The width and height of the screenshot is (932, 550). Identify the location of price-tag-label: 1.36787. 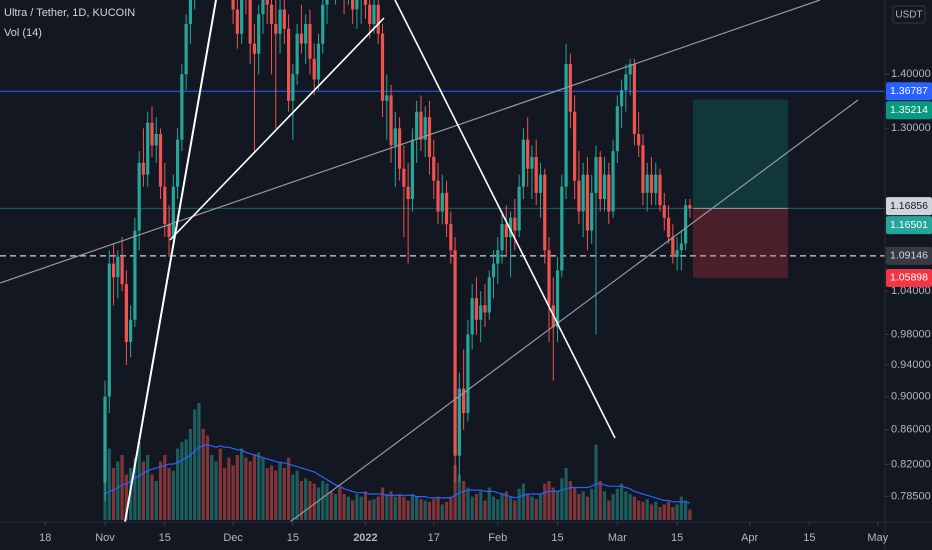
(909, 91).